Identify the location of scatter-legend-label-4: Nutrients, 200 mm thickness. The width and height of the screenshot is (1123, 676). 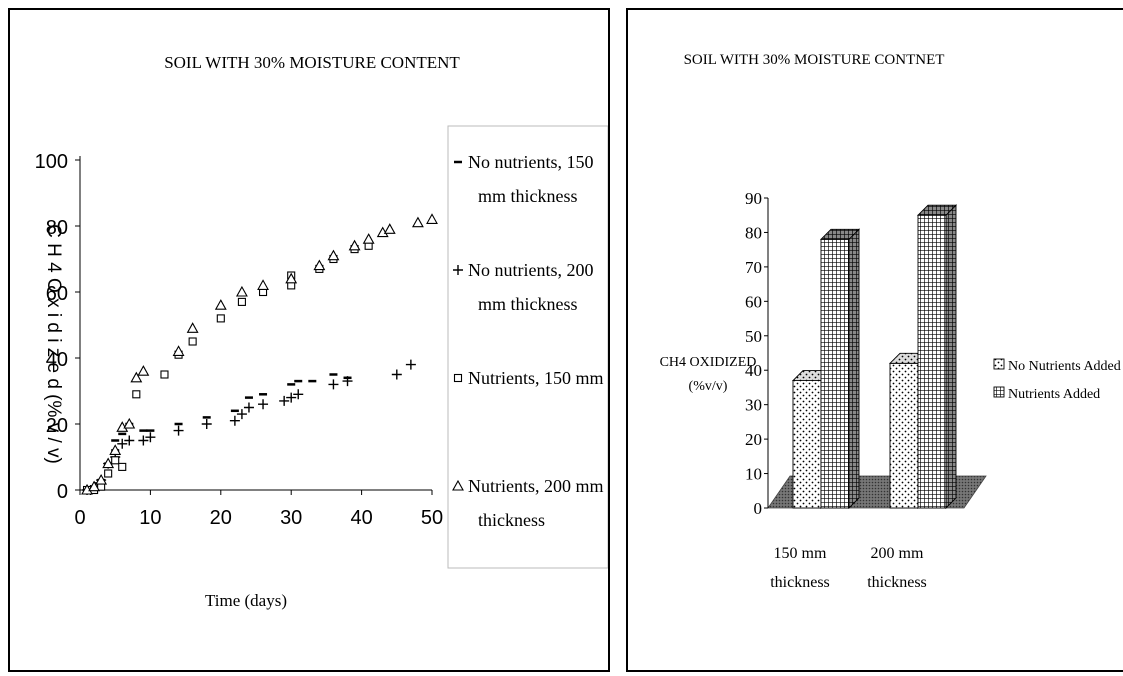
(536, 503).